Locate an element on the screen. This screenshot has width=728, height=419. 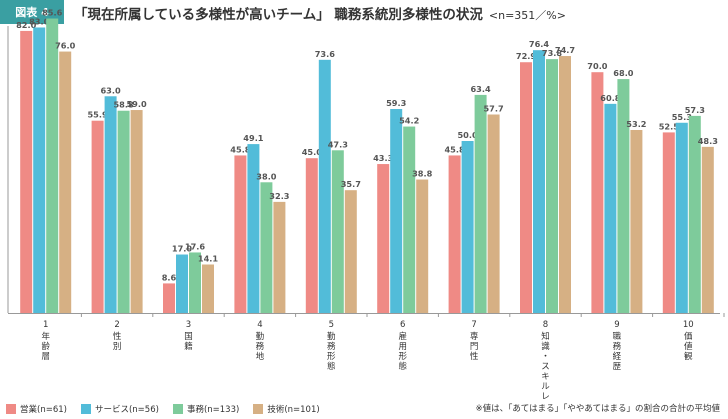
data-label: 53.2 is located at coordinates (636, 124).